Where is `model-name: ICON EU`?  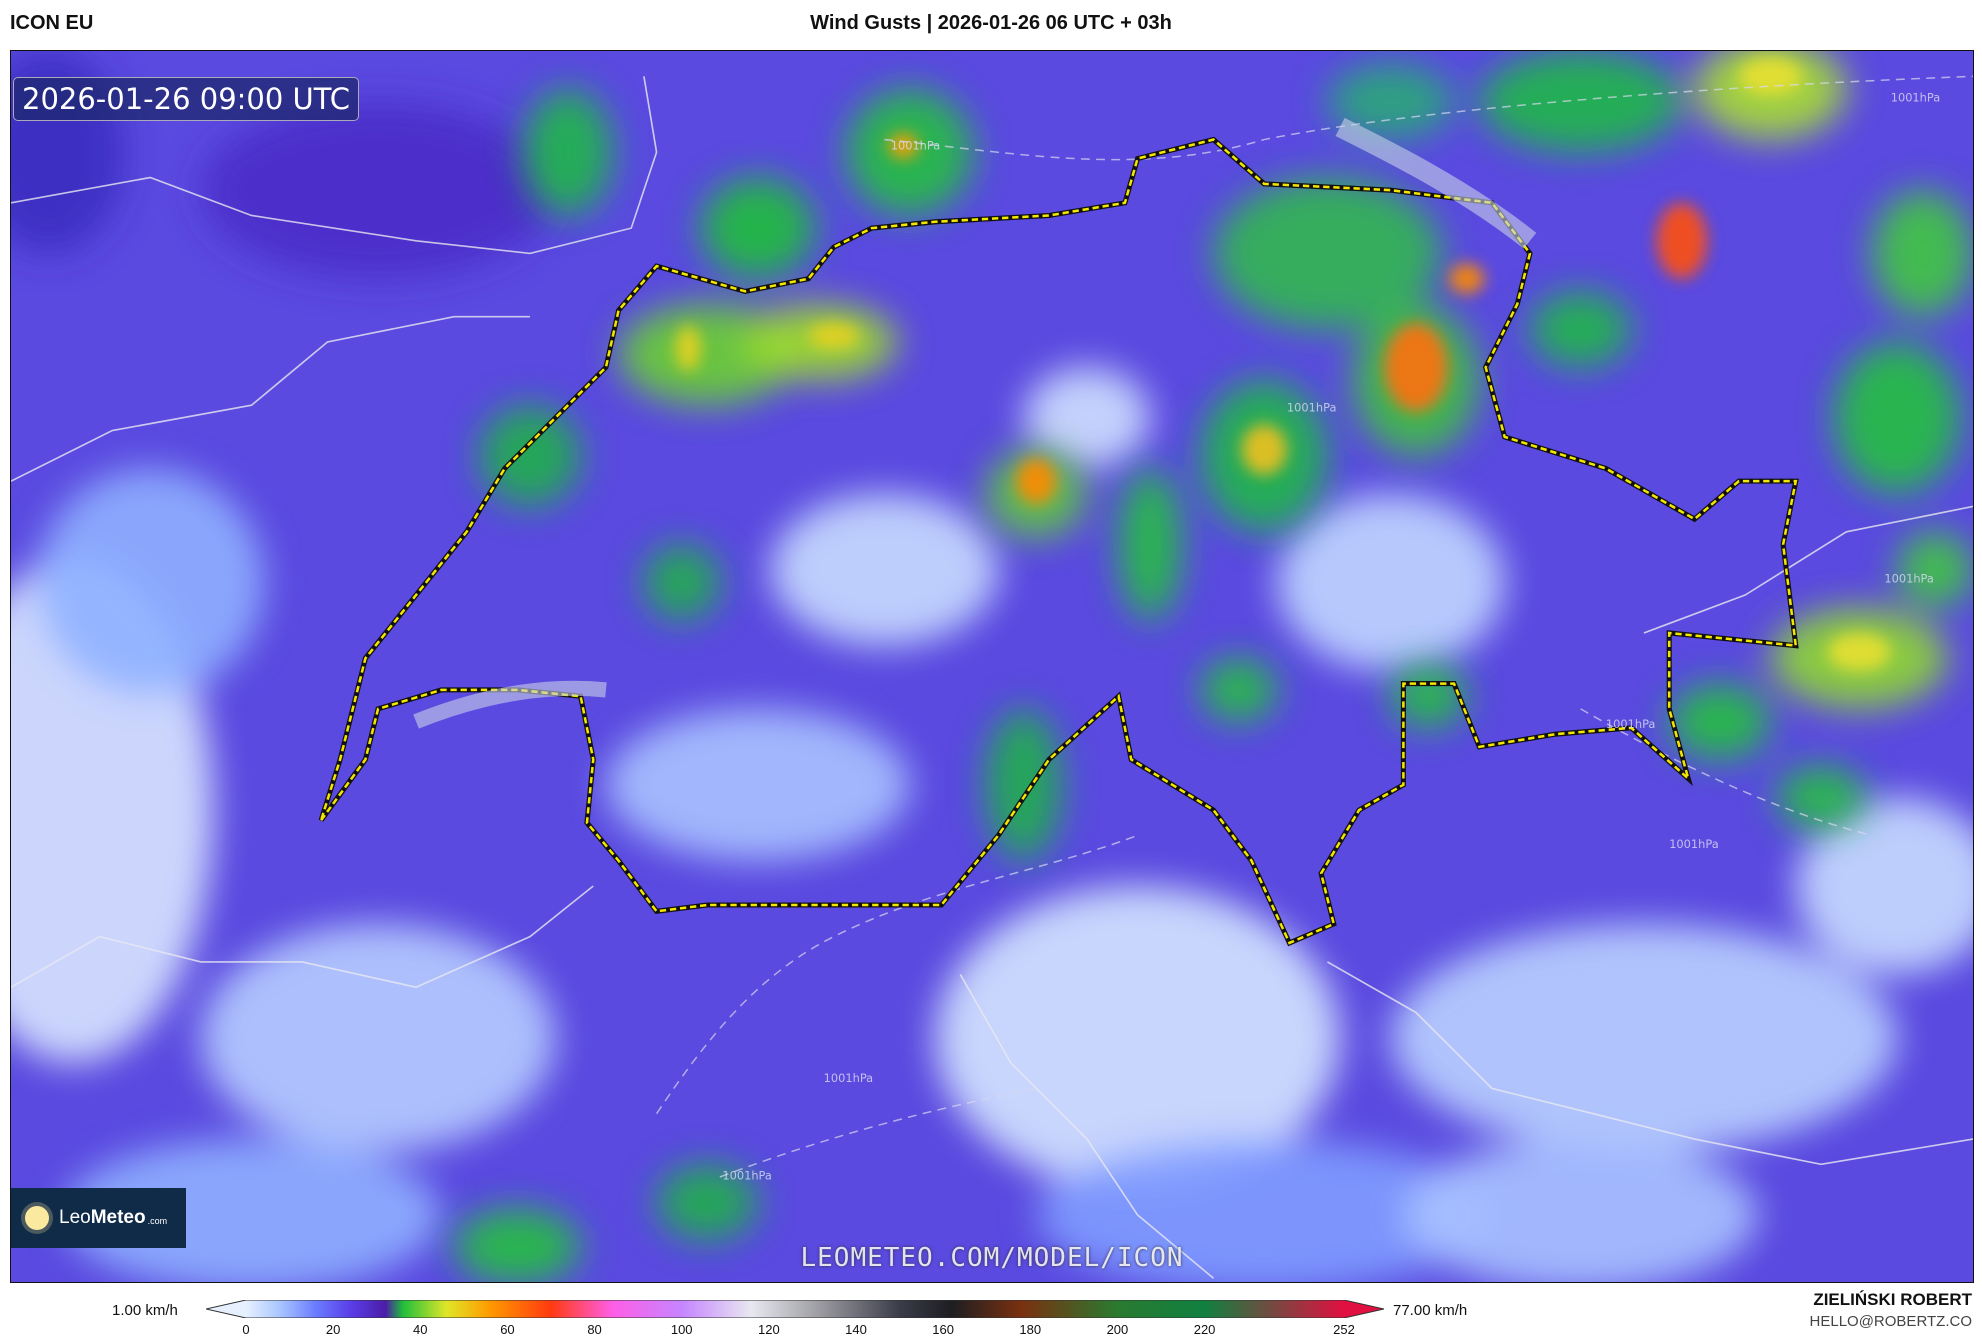 model-name: ICON EU is located at coordinates (52, 23).